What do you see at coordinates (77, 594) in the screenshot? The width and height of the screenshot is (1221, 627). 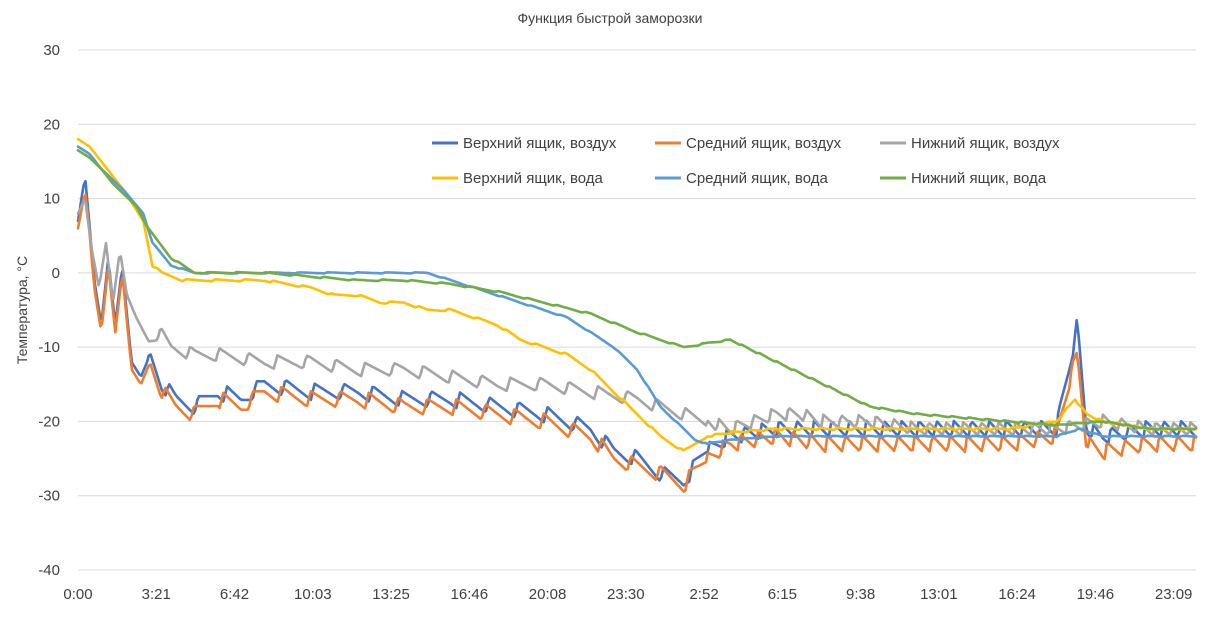 I see `x-tick-label: 0:00` at bounding box center [77, 594].